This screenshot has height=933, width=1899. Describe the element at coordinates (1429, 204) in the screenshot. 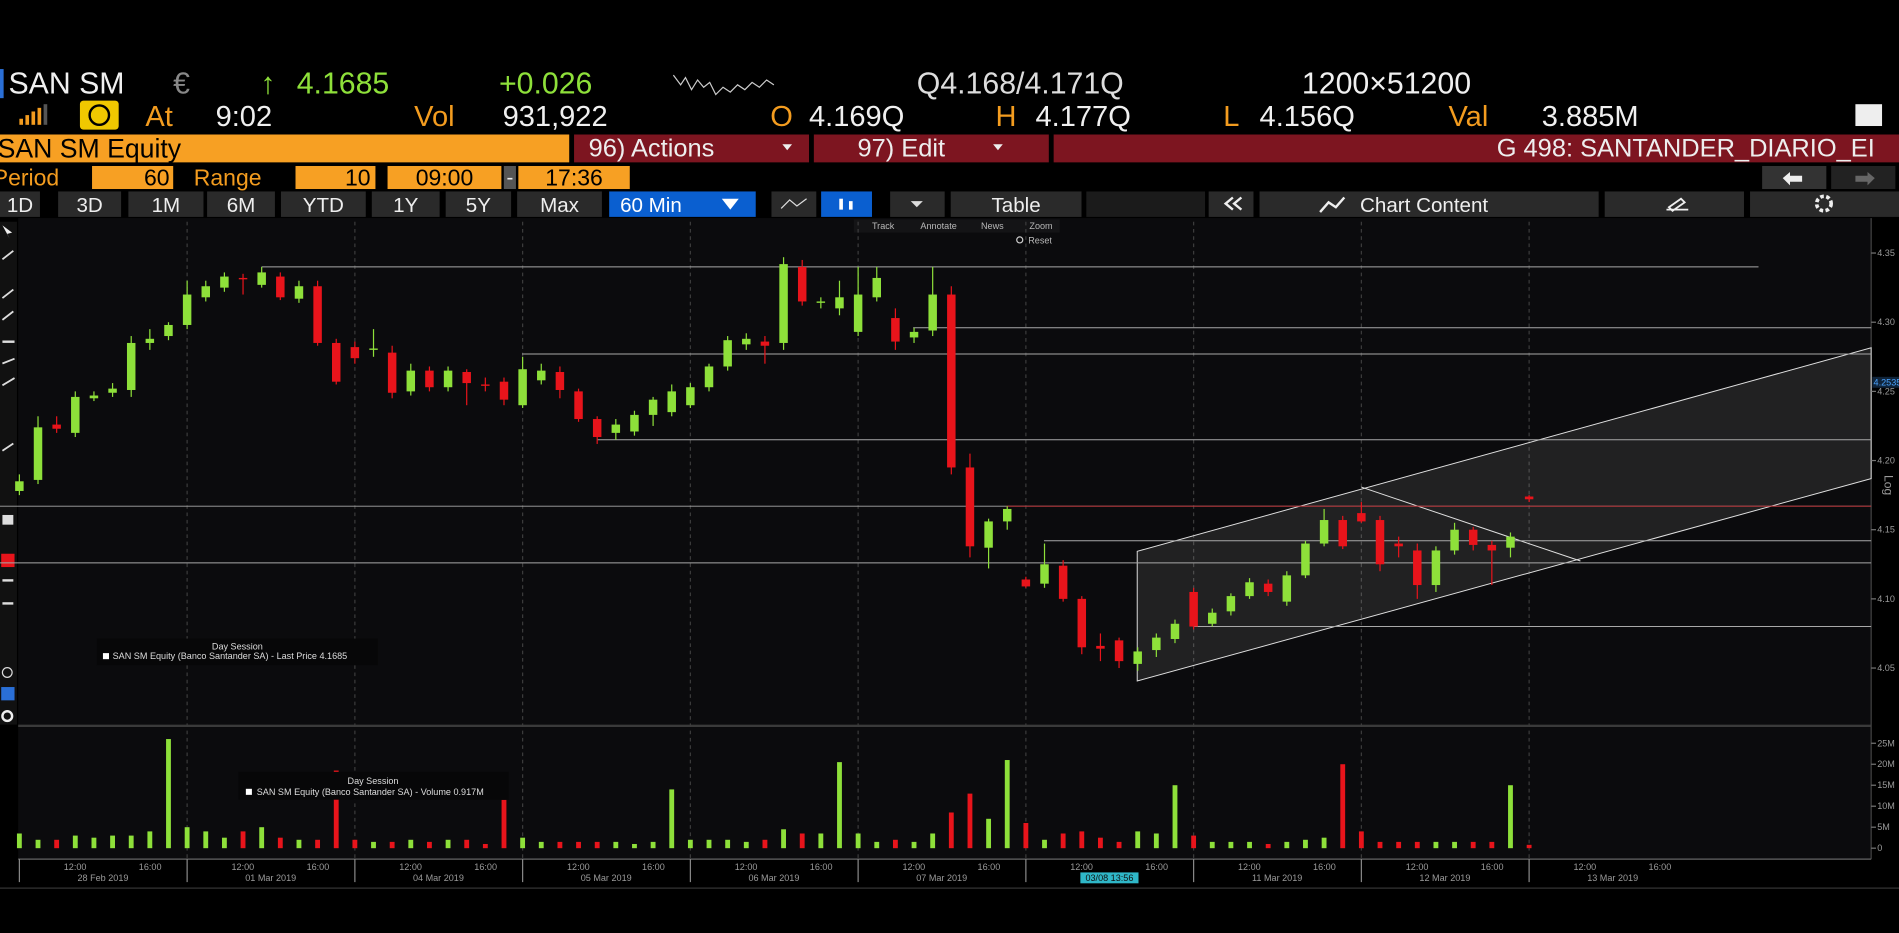

I see `chart-content-button` at that location.